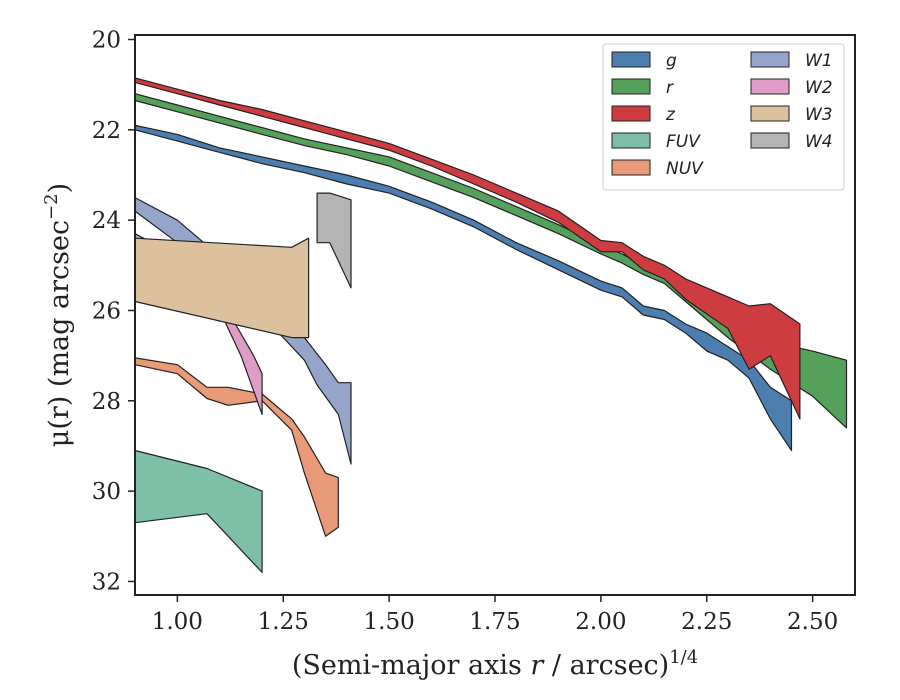 Image resolution: width=900 pixels, height=700 pixels. I want to click on legend-swatch-w3, so click(770, 113).